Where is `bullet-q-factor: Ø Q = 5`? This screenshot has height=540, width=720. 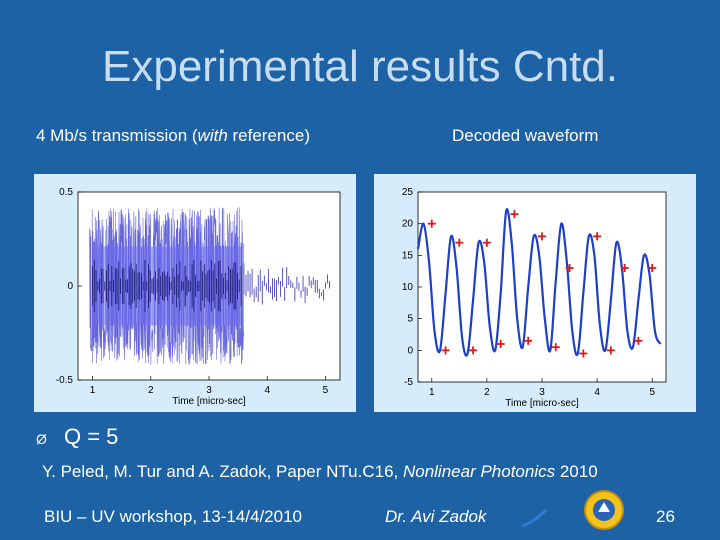 bullet-q-factor: Ø Q = 5 is located at coordinates (77, 437).